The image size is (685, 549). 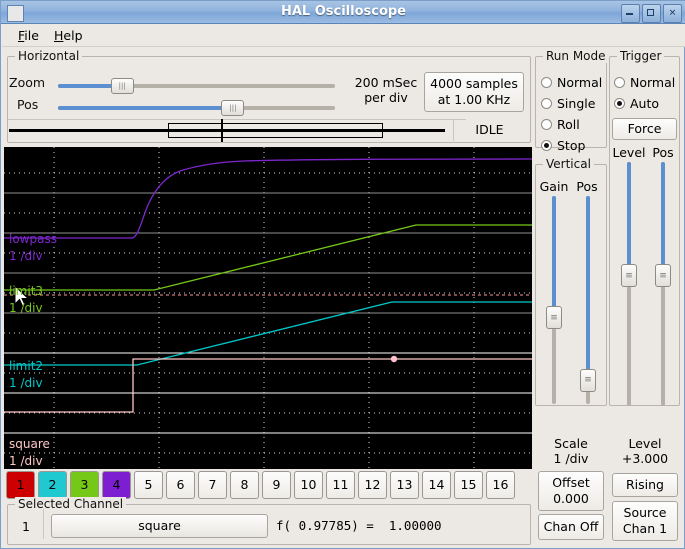 I want to click on run-status-label: IDLE, so click(x=489, y=130).